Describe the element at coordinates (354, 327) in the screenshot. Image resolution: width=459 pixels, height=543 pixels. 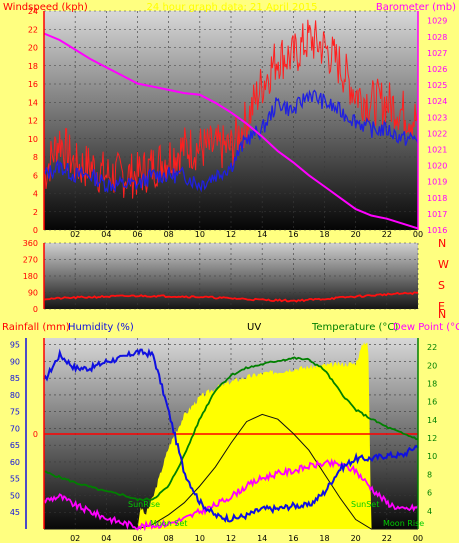
I see `temperature-axis-label: Temperature (°C)` at that location.